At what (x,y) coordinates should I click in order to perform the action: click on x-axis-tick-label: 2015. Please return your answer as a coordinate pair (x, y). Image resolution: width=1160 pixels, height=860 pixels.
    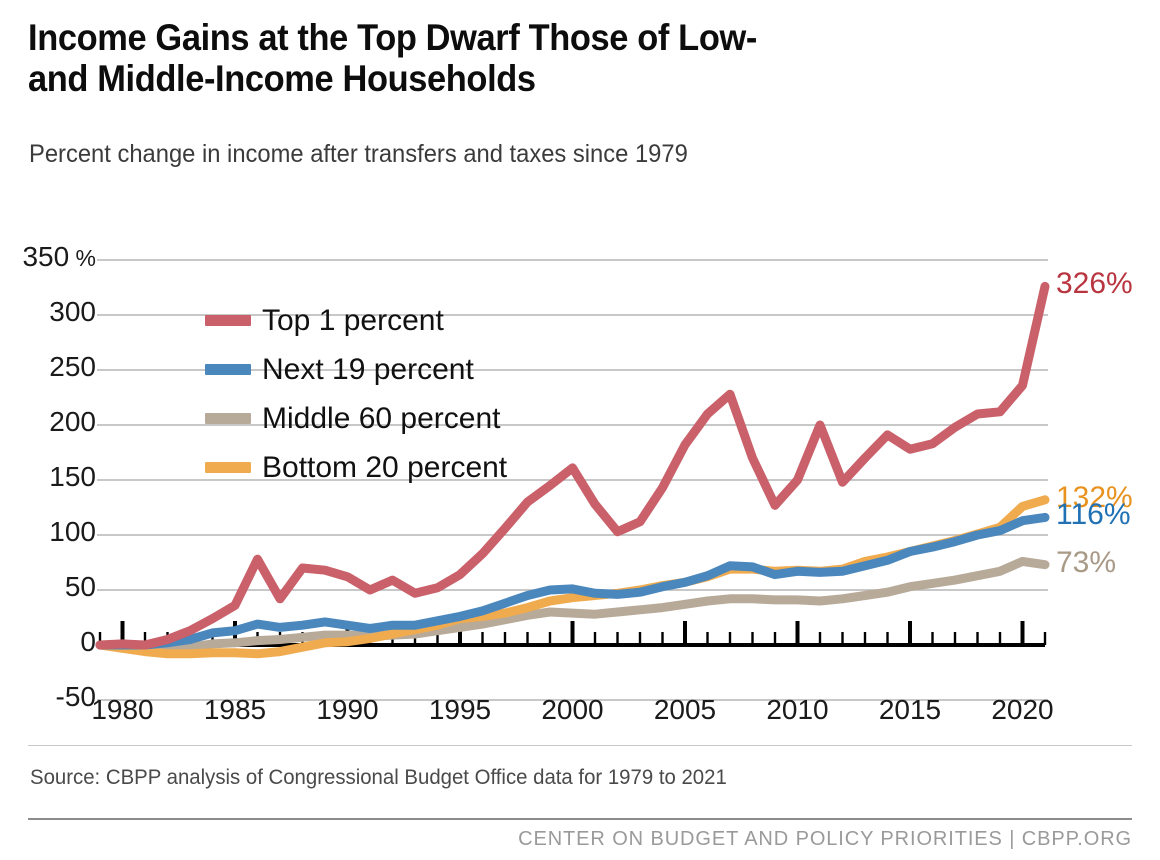
    Looking at the image, I should click on (910, 709).